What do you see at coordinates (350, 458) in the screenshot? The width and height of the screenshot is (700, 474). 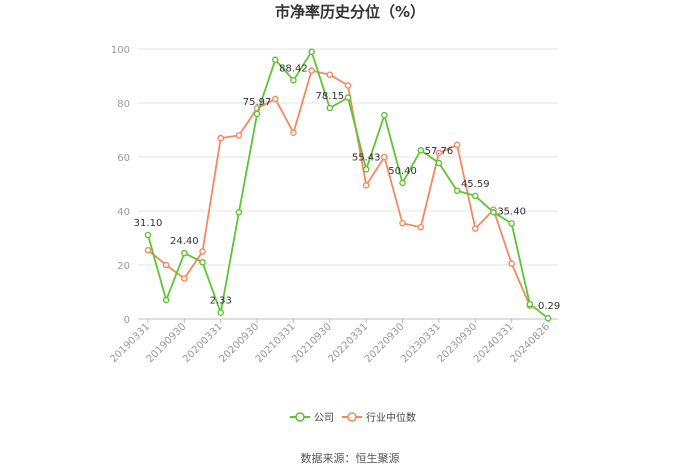 I see `source-note: 数据来源：恒生聚源` at bounding box center [350, 458].